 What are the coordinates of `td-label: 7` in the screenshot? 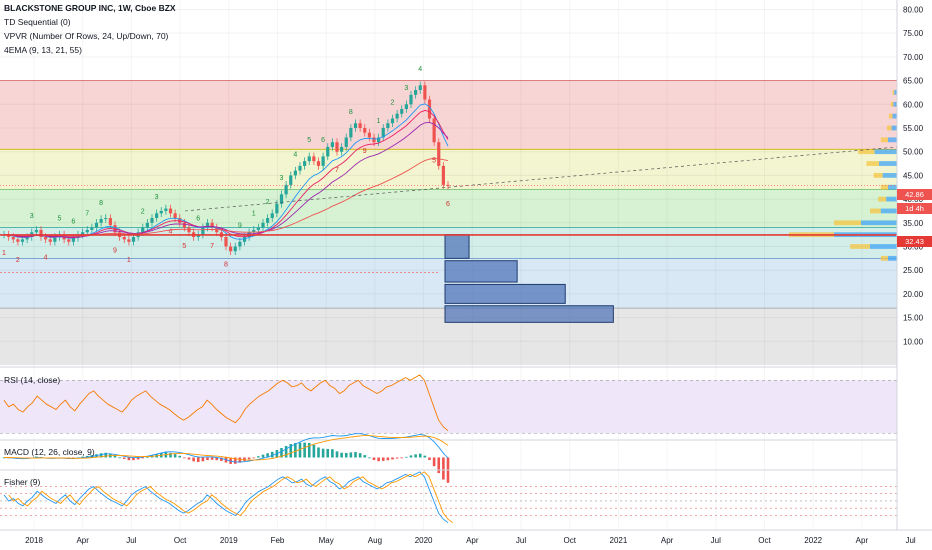 It's located at (337, 170).